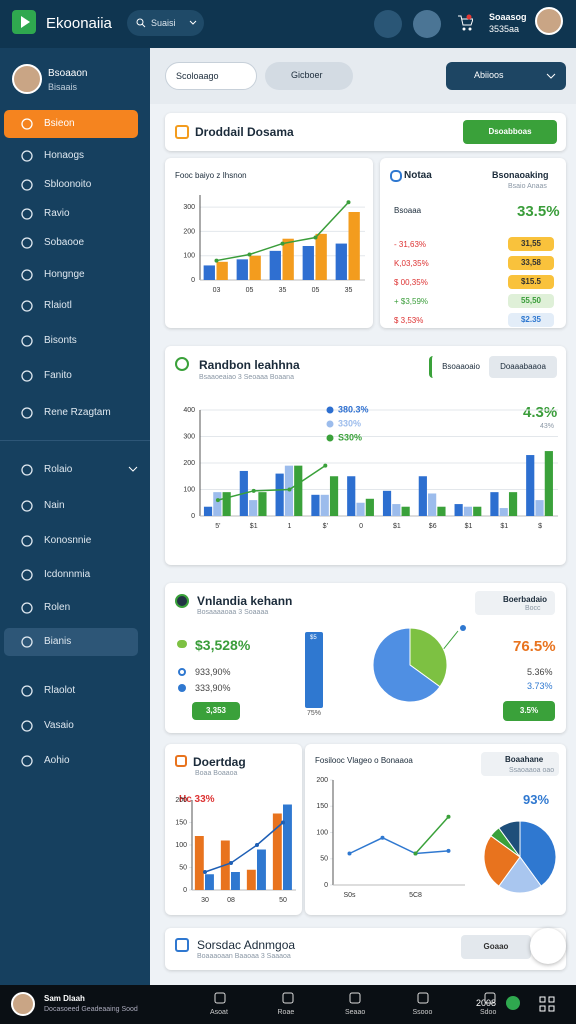 The image size is (576, 1024). I want to click on filter-pill: Scoloaago, so click(211, 76).